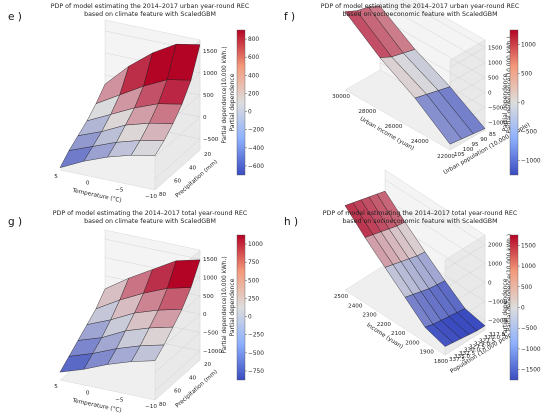 This screenshot has width=550, height=417. Describe the element at coordinates (256, 336) in the screenshot. I see `colorbar-tick-label: −250` at that location.